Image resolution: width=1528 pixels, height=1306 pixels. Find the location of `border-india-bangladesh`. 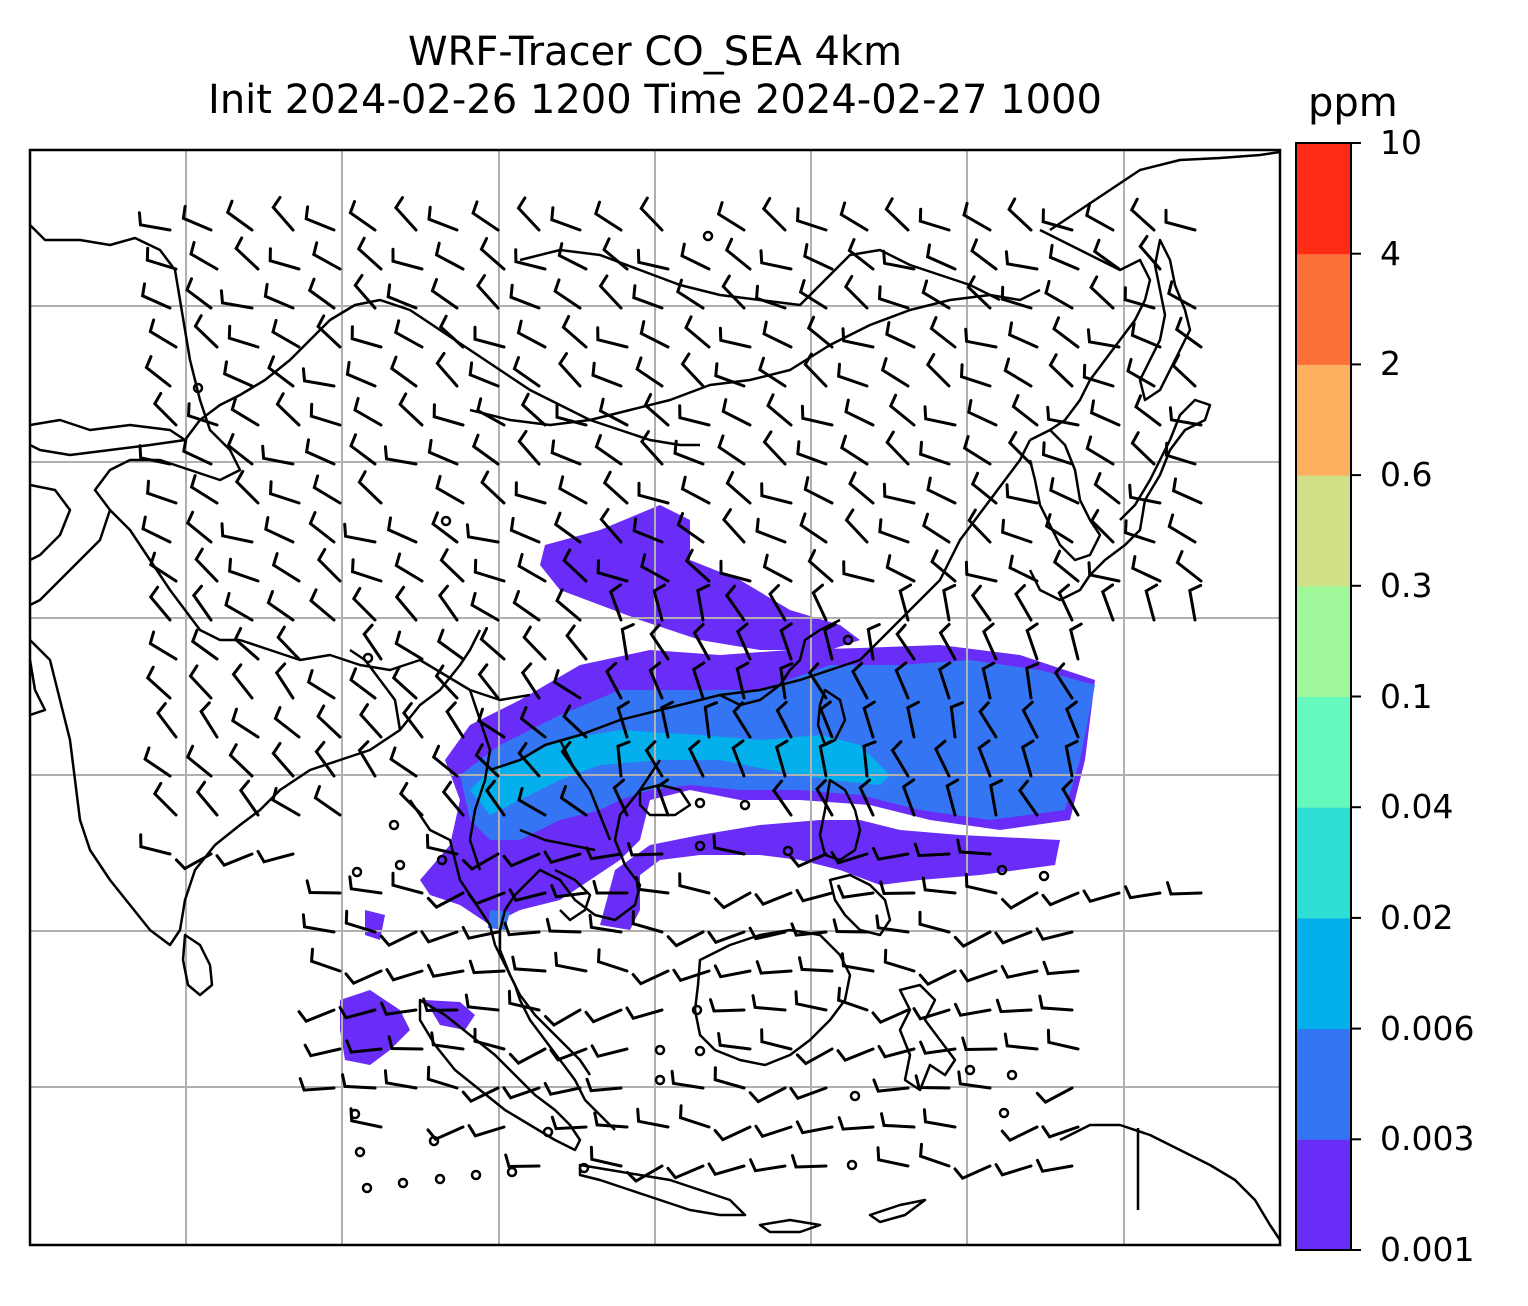

border-india-bangladesh is located at coordinates (375, 689).